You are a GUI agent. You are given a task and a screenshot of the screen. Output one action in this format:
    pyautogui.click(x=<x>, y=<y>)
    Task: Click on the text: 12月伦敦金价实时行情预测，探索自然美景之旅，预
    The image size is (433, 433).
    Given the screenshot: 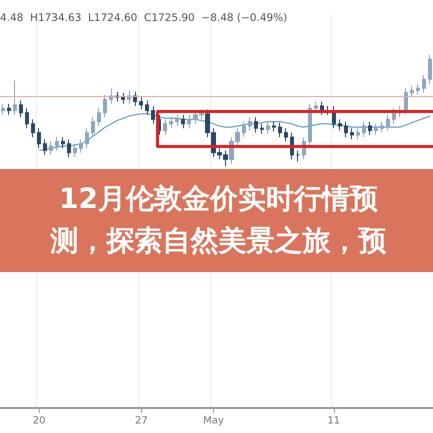 What is the action you would take?
    pyautogui.click(x=218, y=220)
    